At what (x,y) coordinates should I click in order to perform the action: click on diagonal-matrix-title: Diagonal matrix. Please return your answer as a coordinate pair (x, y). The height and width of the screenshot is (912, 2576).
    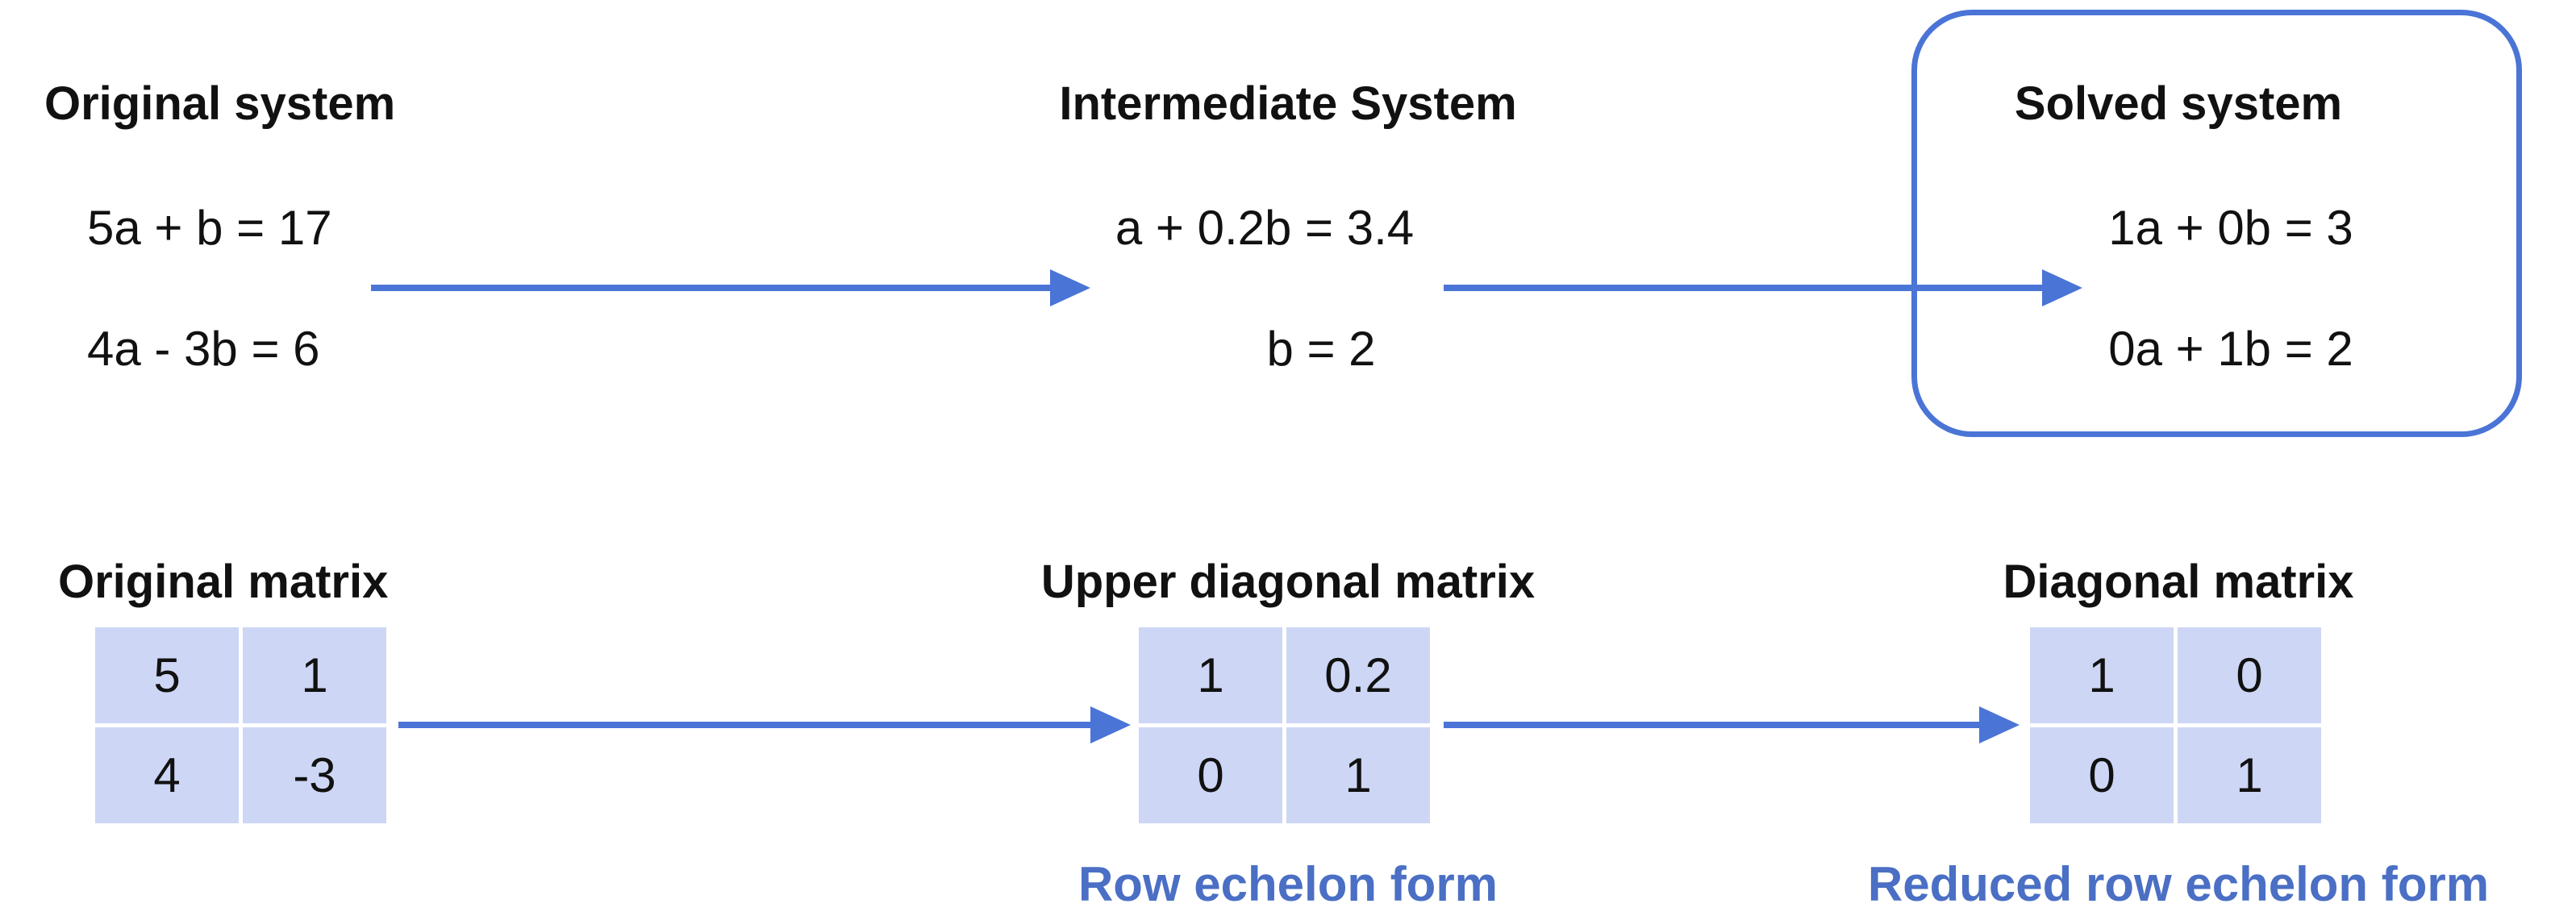
    Looking at the image, I should click on (2178, 582).